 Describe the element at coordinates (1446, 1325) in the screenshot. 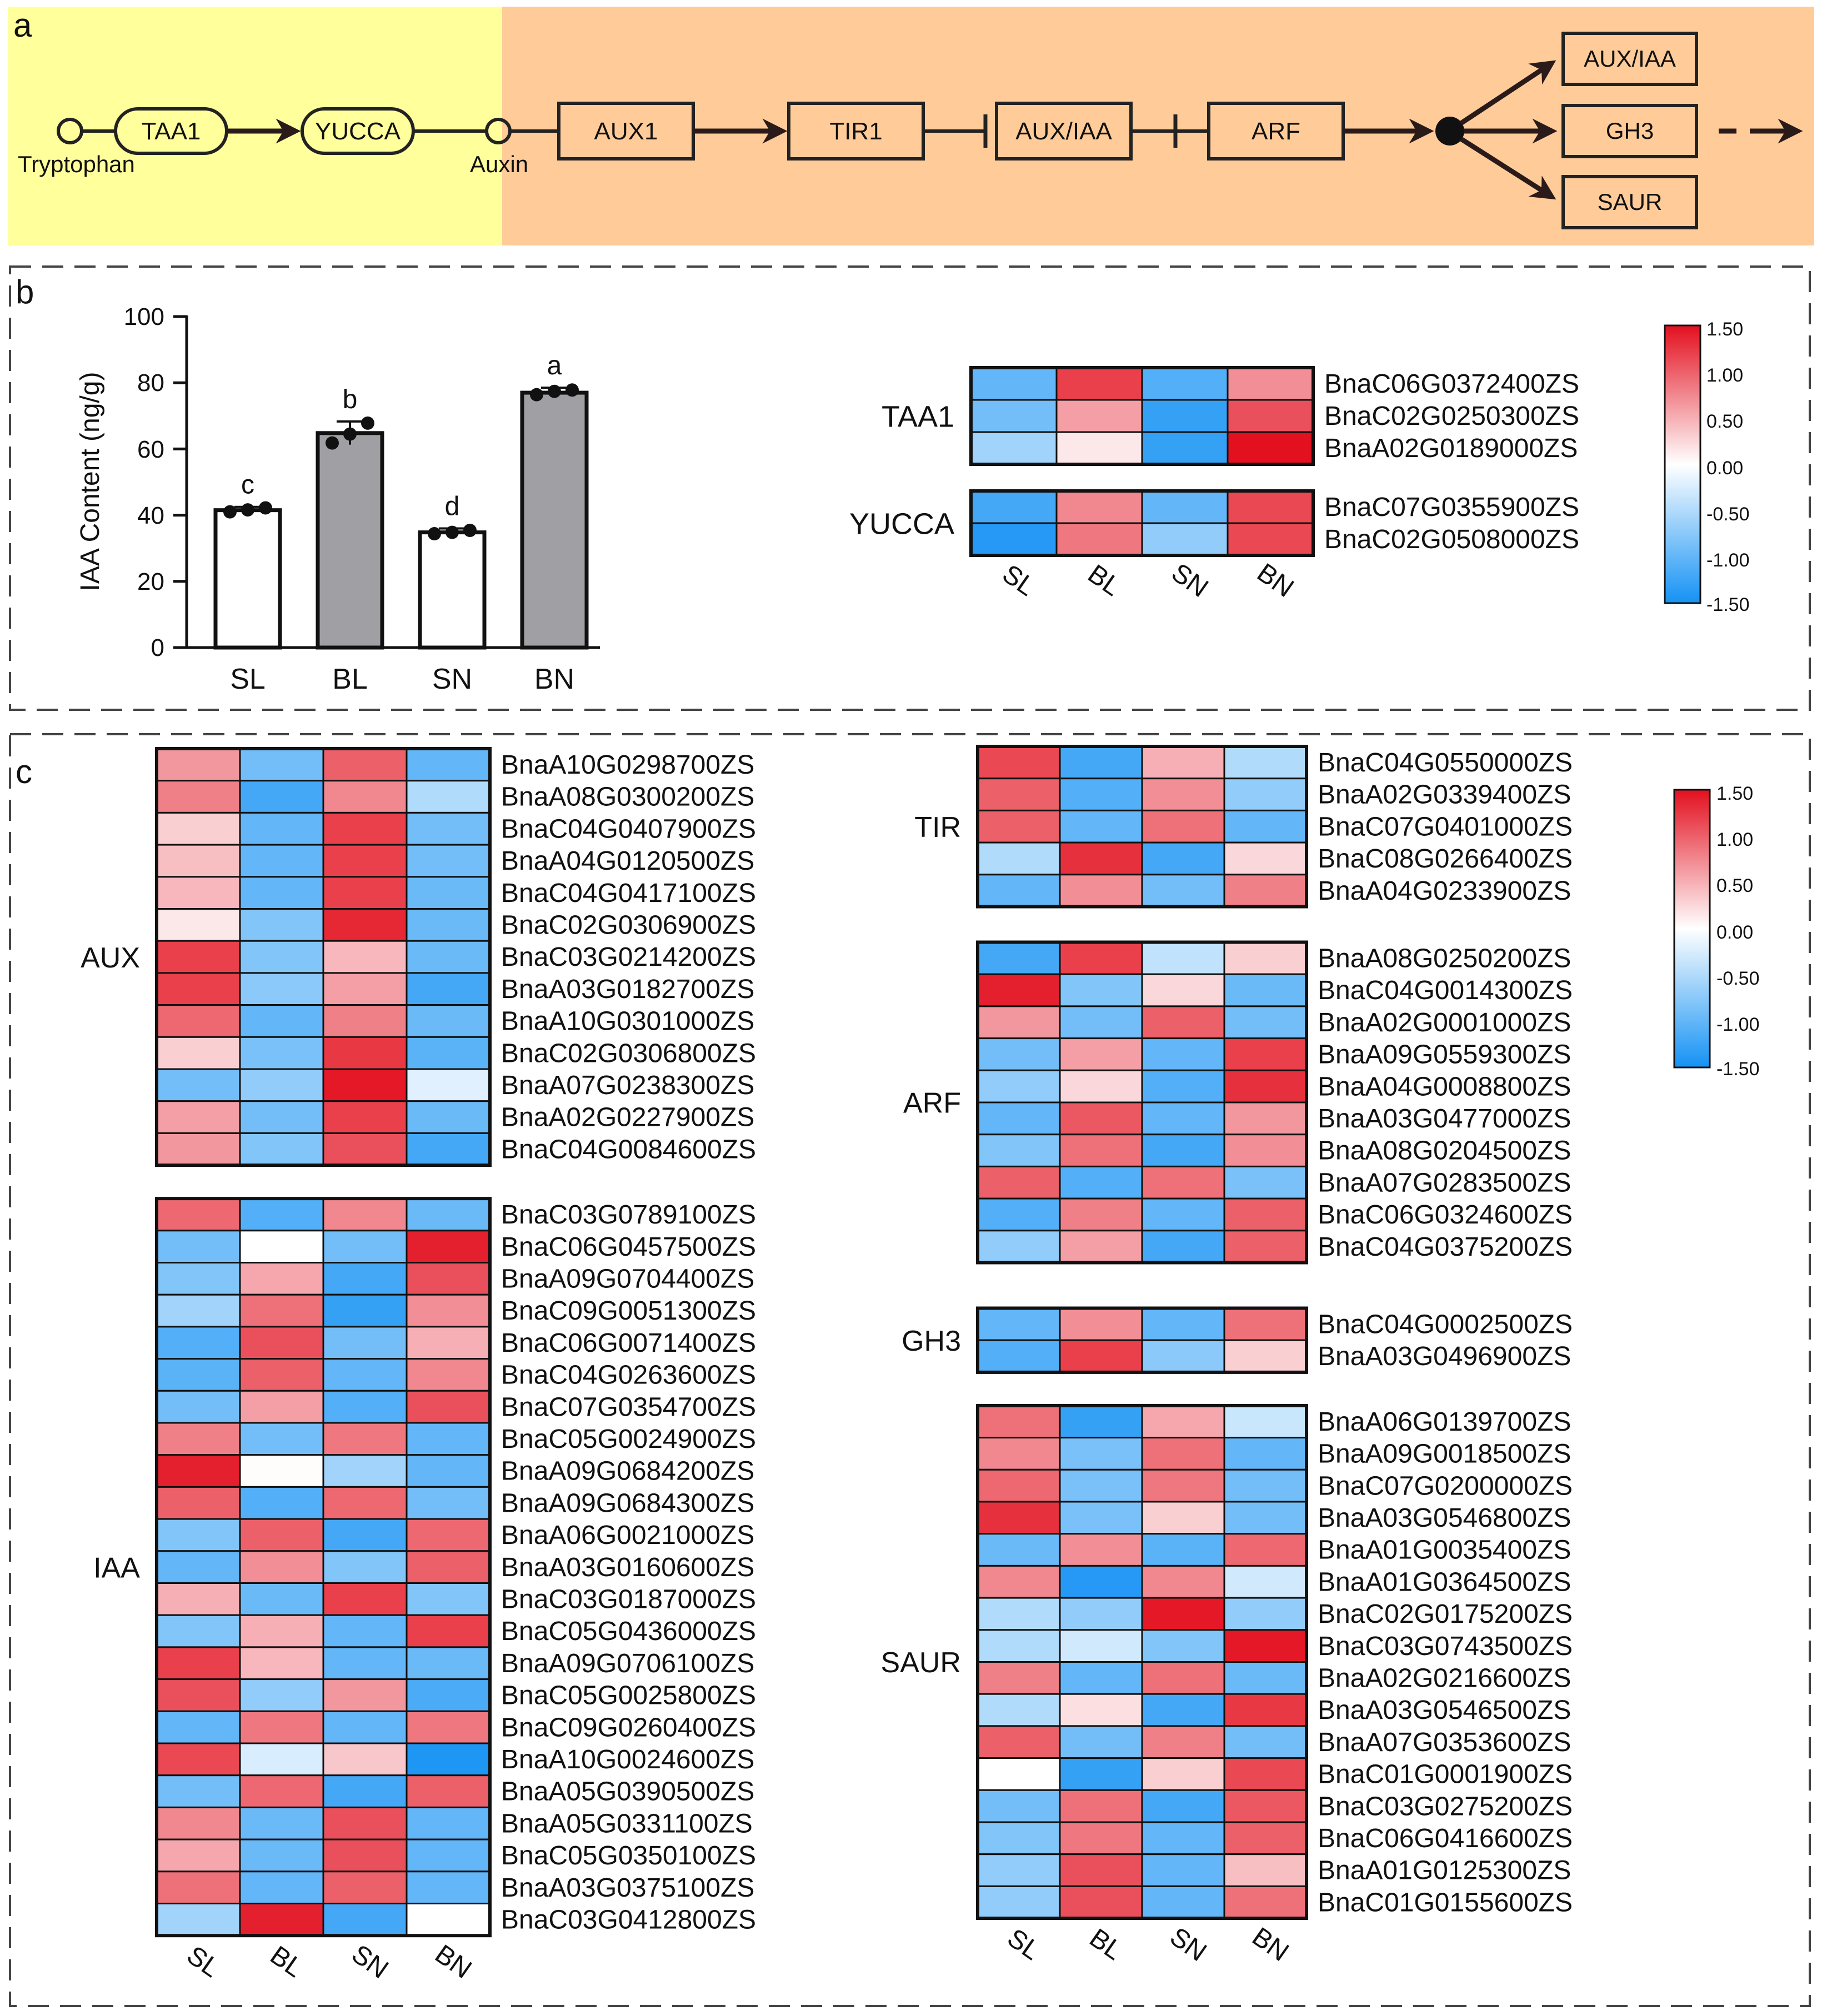

I see `gene-label: BnaC04G0002500ZS` at that location.